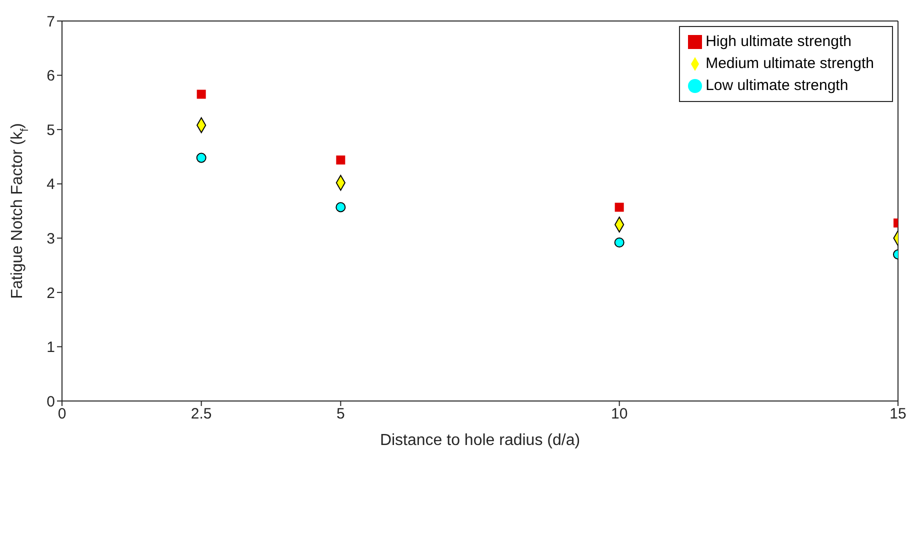 This screenshot has width=919, height=538. Describe the element at coordinates (50, 401) in the screenshot. I see `y-tick-label: 0` at that location.